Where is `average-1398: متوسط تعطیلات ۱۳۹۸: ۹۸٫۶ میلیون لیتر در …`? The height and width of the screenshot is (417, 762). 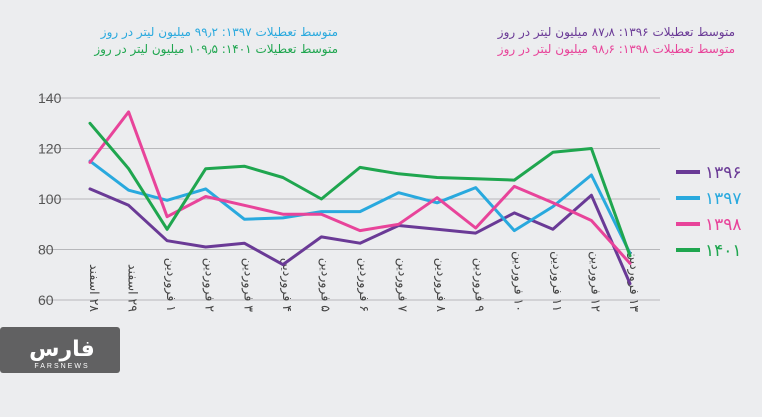
average-1398: متوسط تعطیلات ۱۳۹۸: ۹۸٫۶ میلیون لیتر در … is located at coordinates (616, 49).